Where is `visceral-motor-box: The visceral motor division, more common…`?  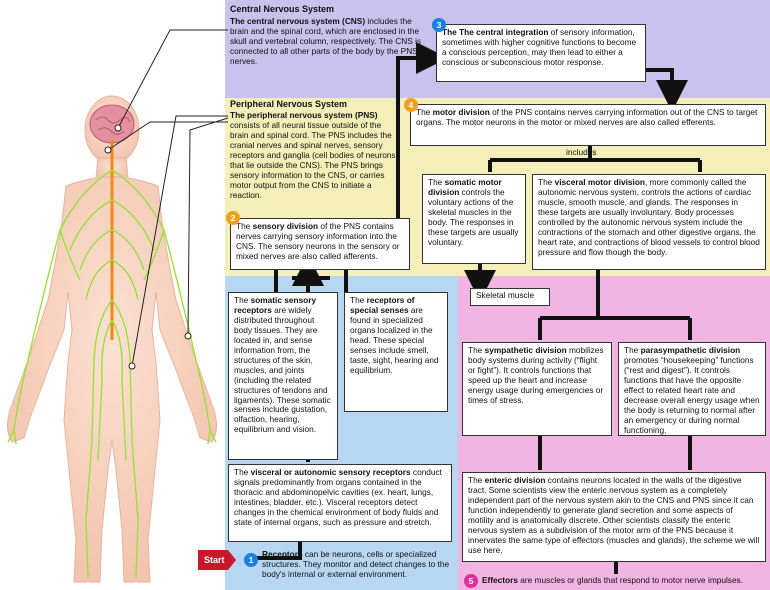
visceral-motor-box: The visceral motor division, more common… is located at coordinates (649, 222).